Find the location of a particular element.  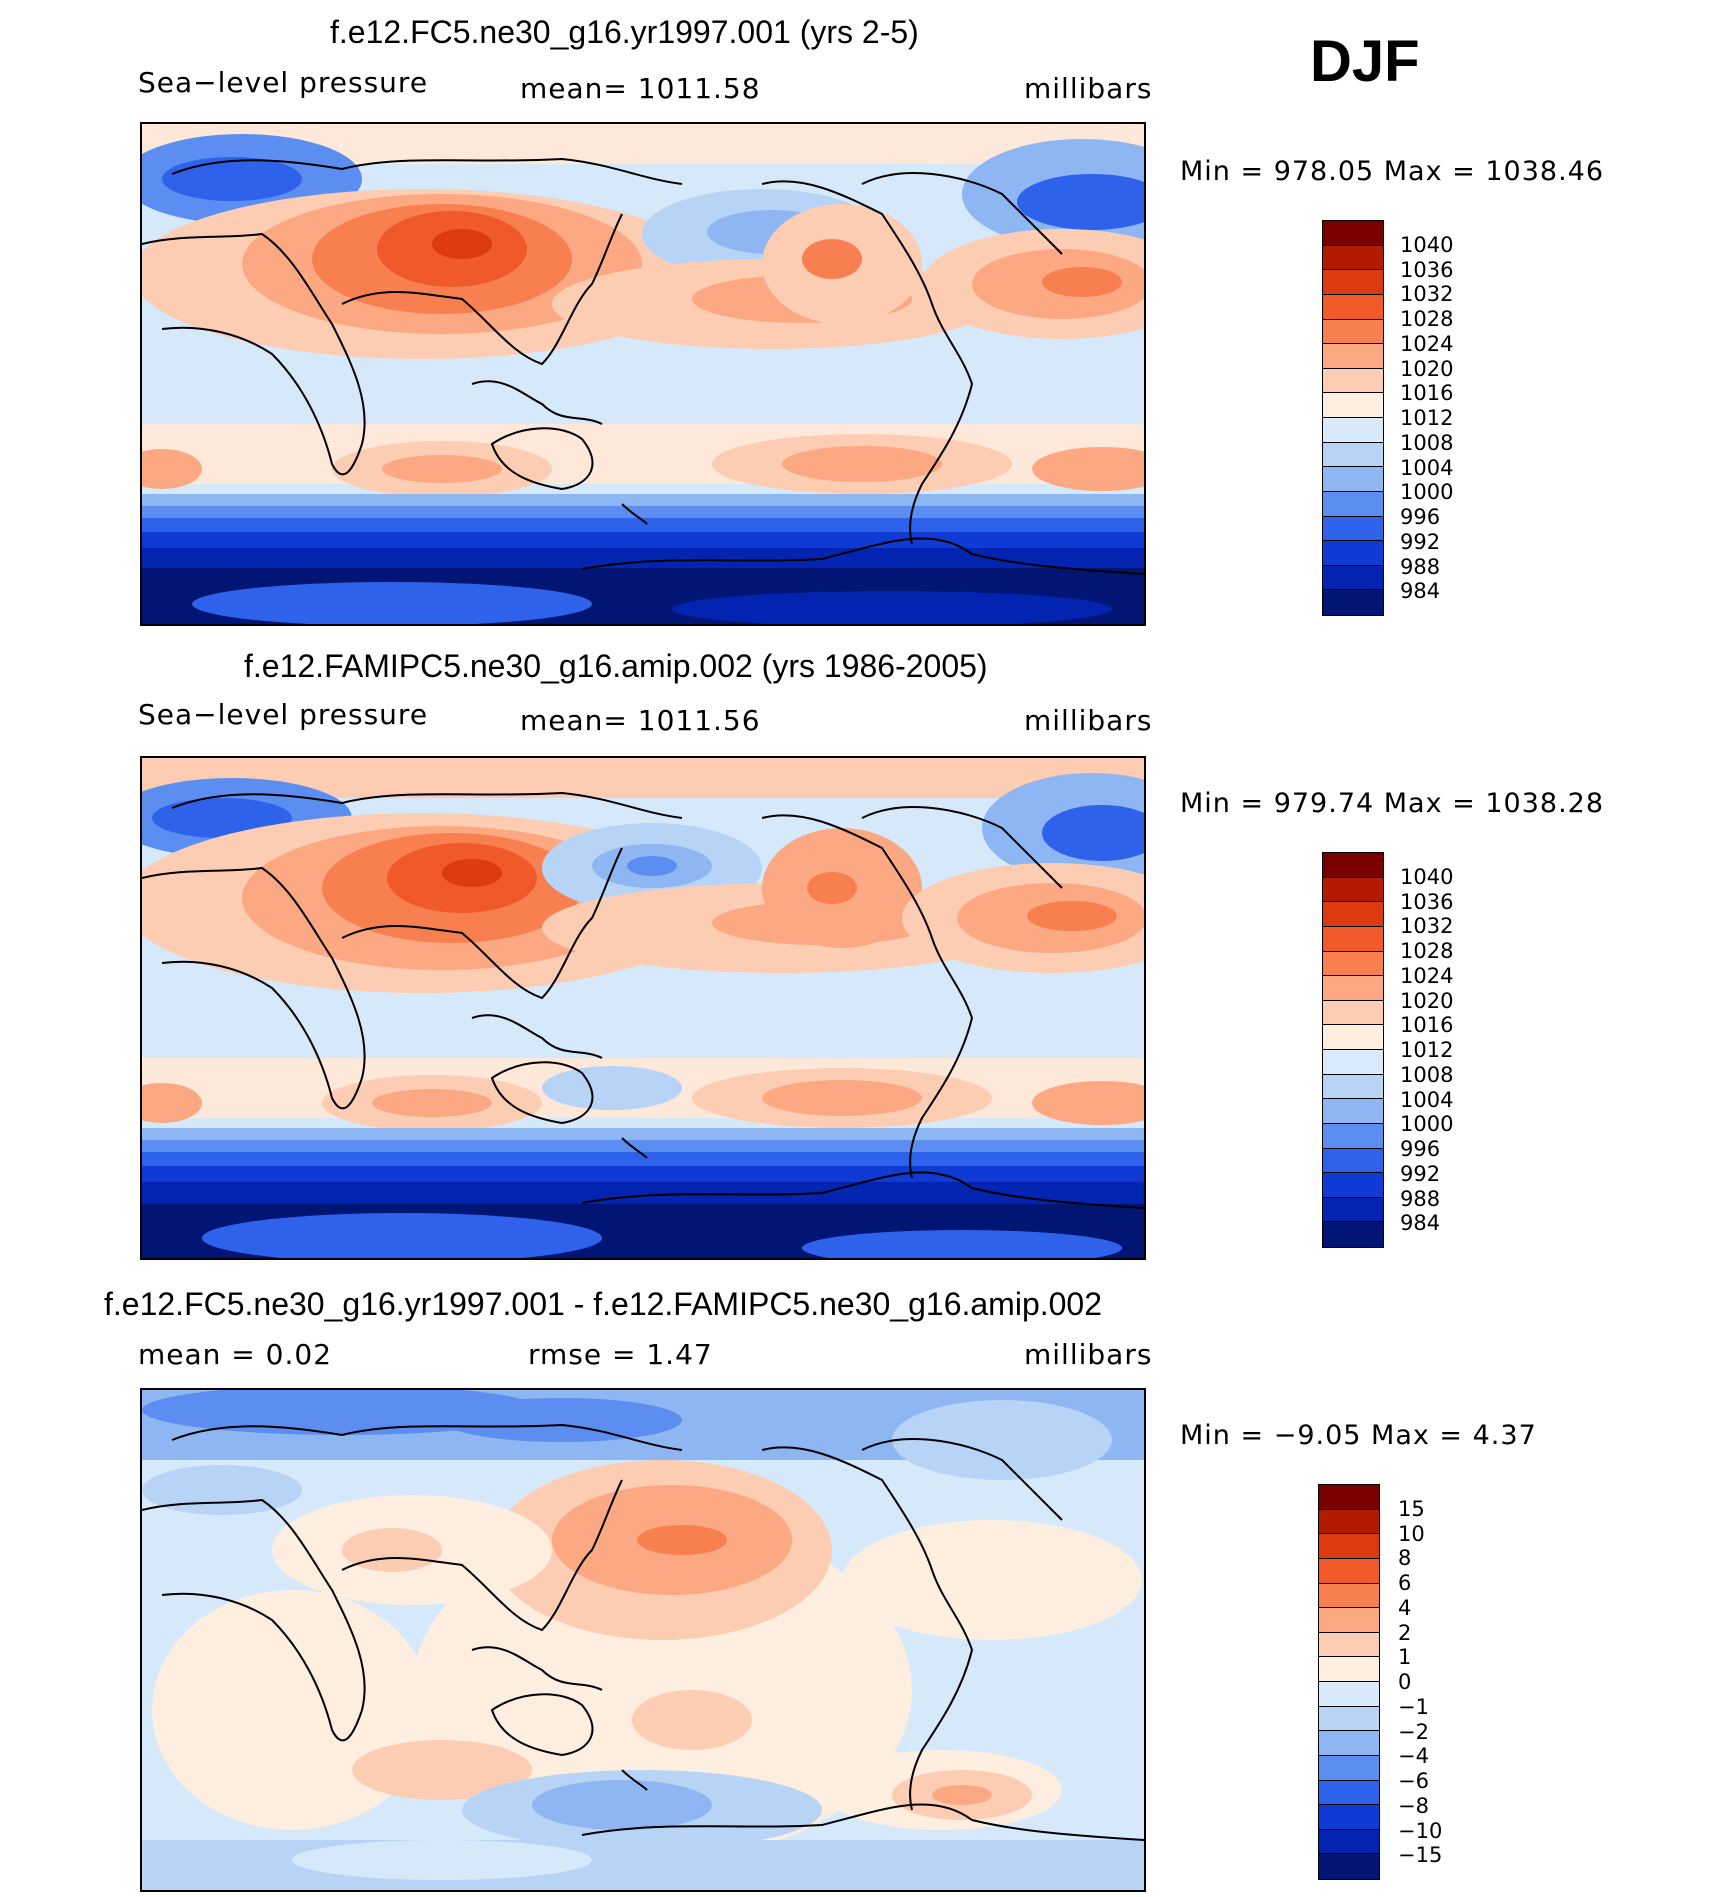

panel-3-colorbar-labels: 15 10 8 6 4 2 1 0 −1 −2 −4 −6 −8 −10 −15 is located at coordinates (1458, 1682).